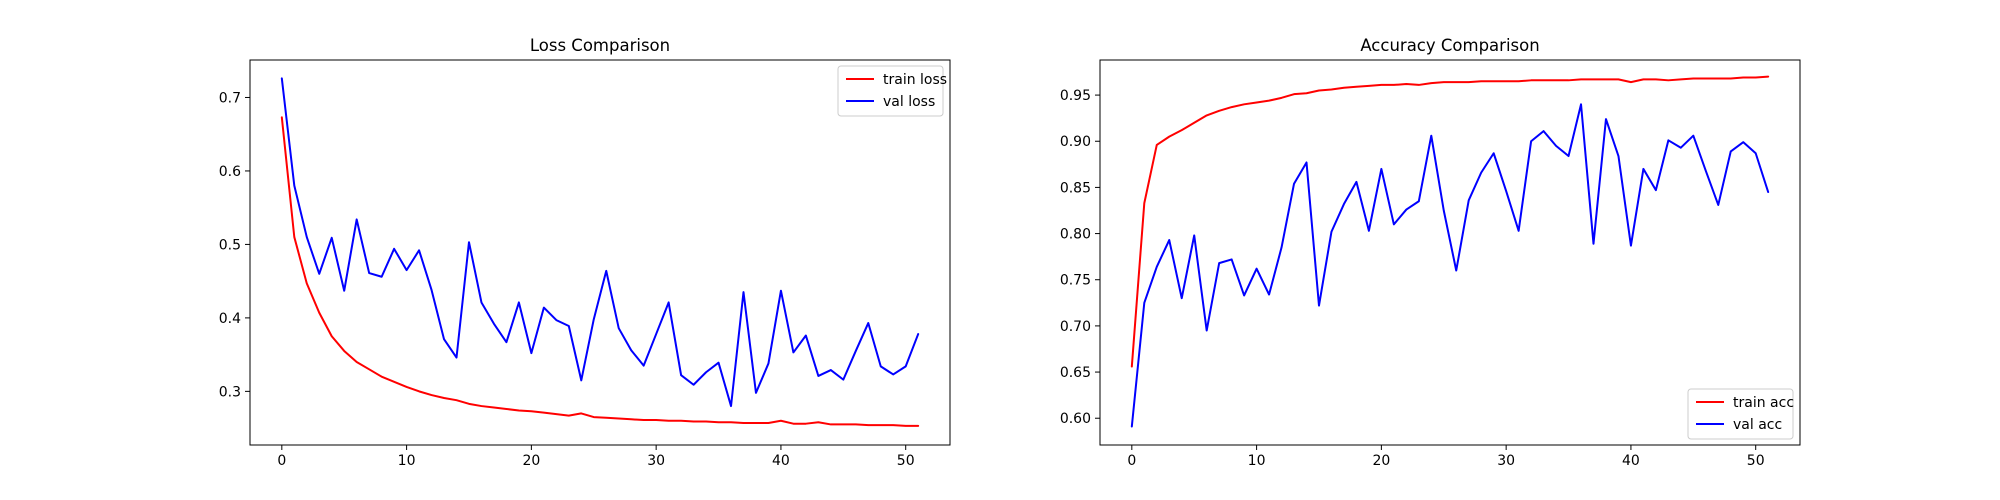  What do you see at coordinates (892, 91) in the screenshot?
I see `loss-chart-legend: train loss val loss` at bounding box center [892, 91].